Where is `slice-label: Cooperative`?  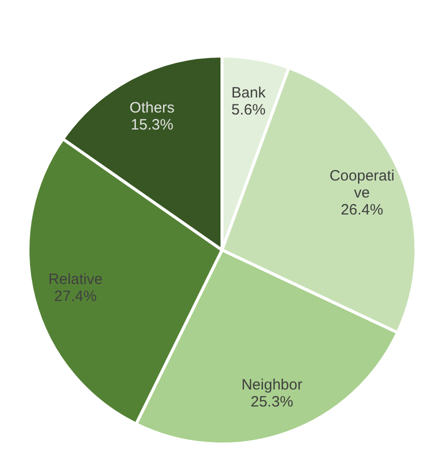 slice-label: Cooperative is located at coordinates (362, 184).